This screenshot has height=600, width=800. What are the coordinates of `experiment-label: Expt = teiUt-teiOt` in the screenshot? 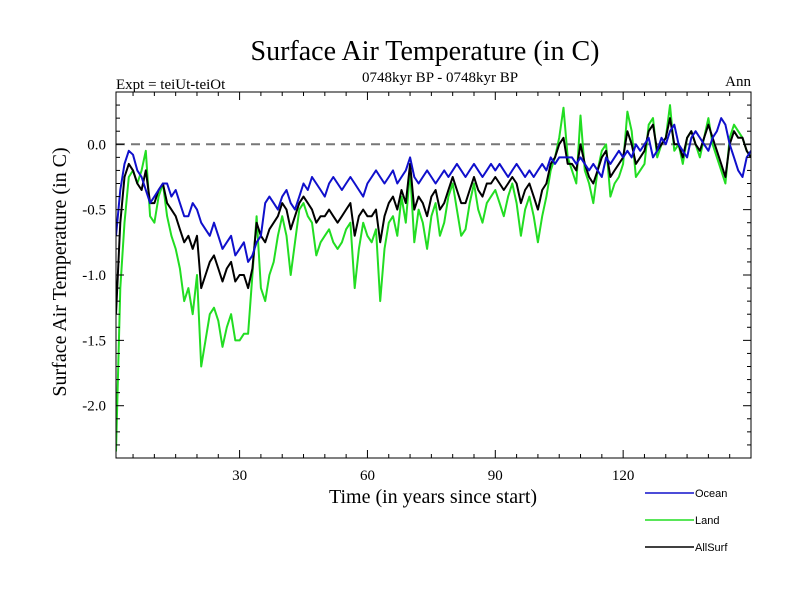 It's located at (171, 85).